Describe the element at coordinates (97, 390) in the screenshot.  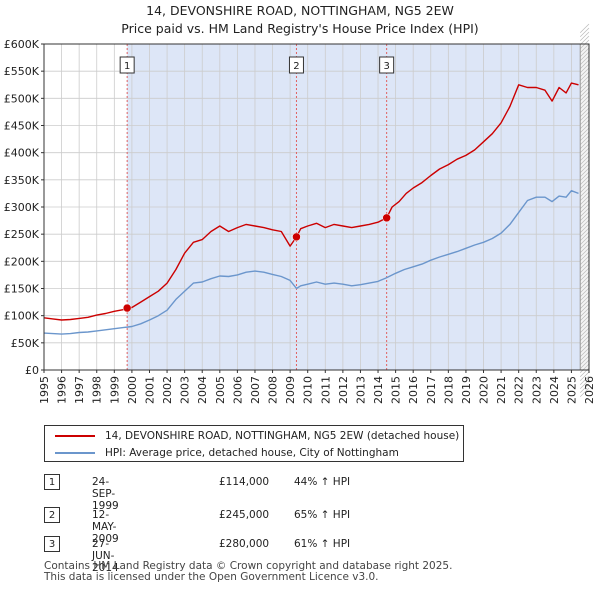
I see `x-tick-label: 1998` at that location.